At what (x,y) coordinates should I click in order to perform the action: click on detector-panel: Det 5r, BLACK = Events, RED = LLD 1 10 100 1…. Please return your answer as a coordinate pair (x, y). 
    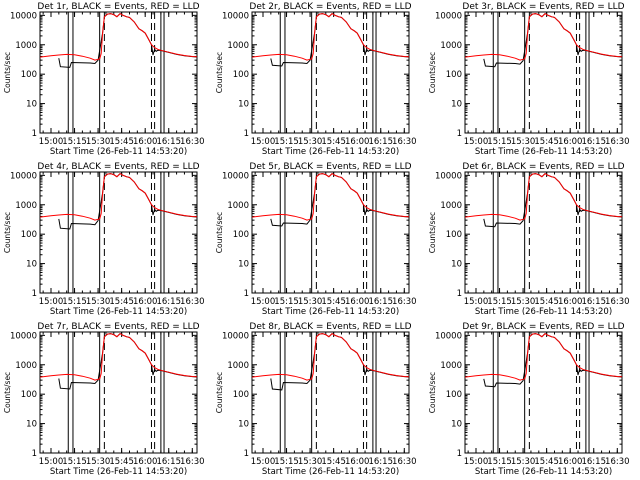
    Looking at the image, I should click on (316, 239).